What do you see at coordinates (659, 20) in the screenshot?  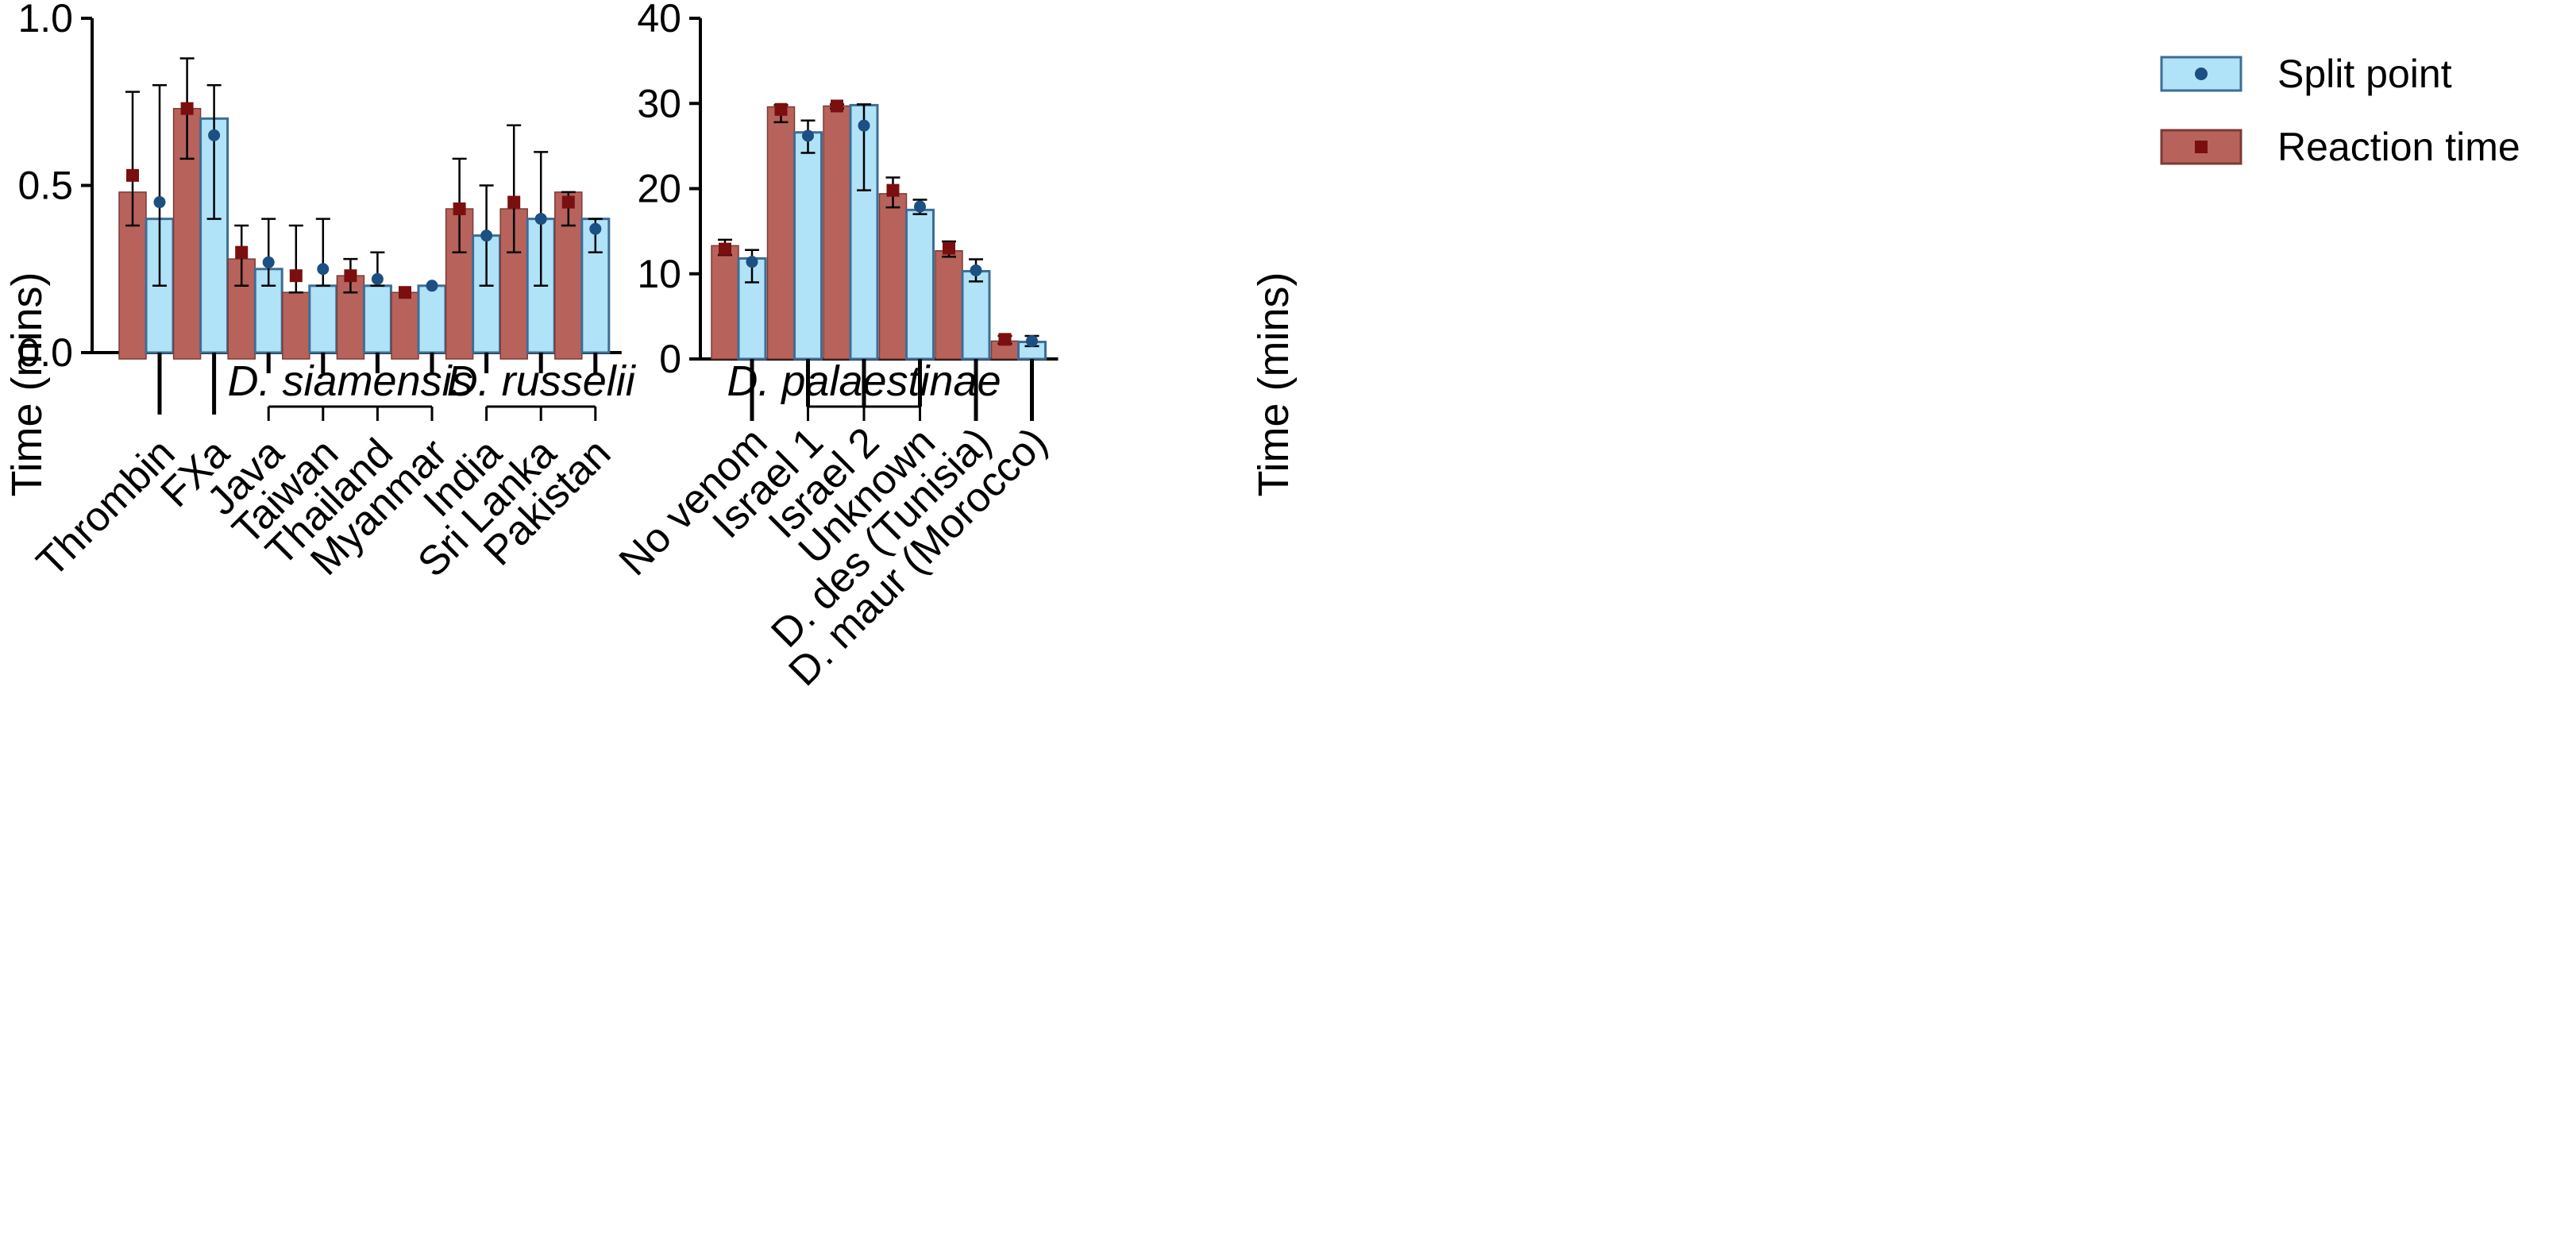 I see `right-y-tick-label: 40` at bounding box center [659, 20].